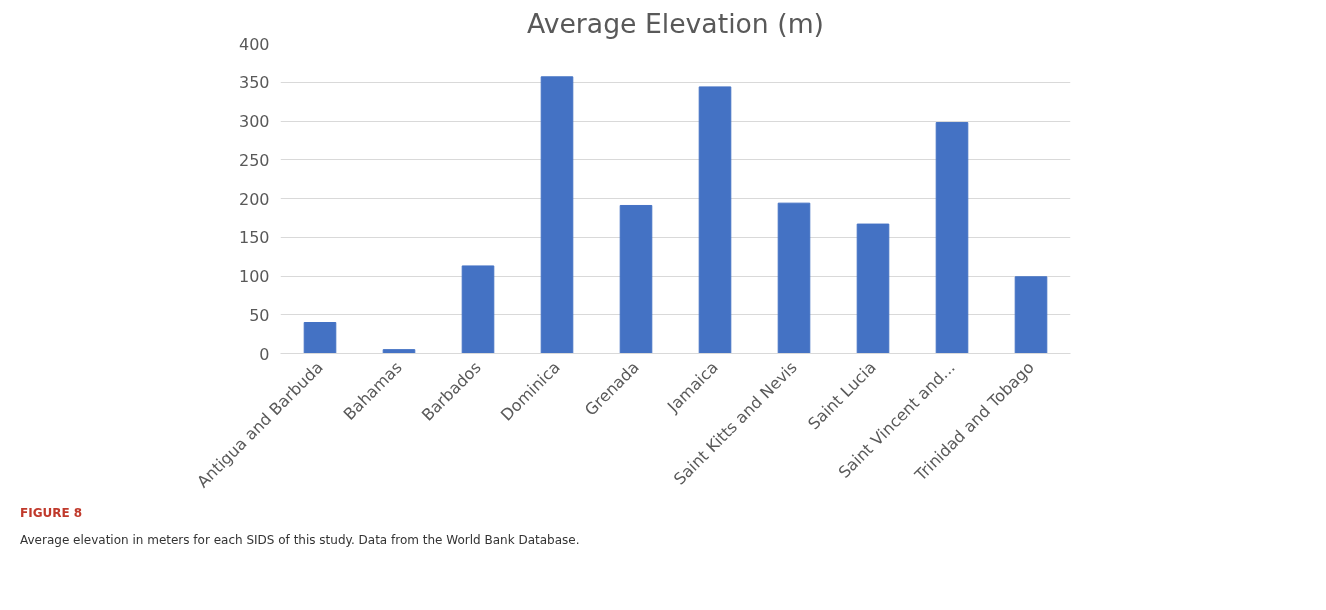 The height and width of the screenshot is (610, 1326). I want to click on y-tick-label: 400, so click(254, 44).